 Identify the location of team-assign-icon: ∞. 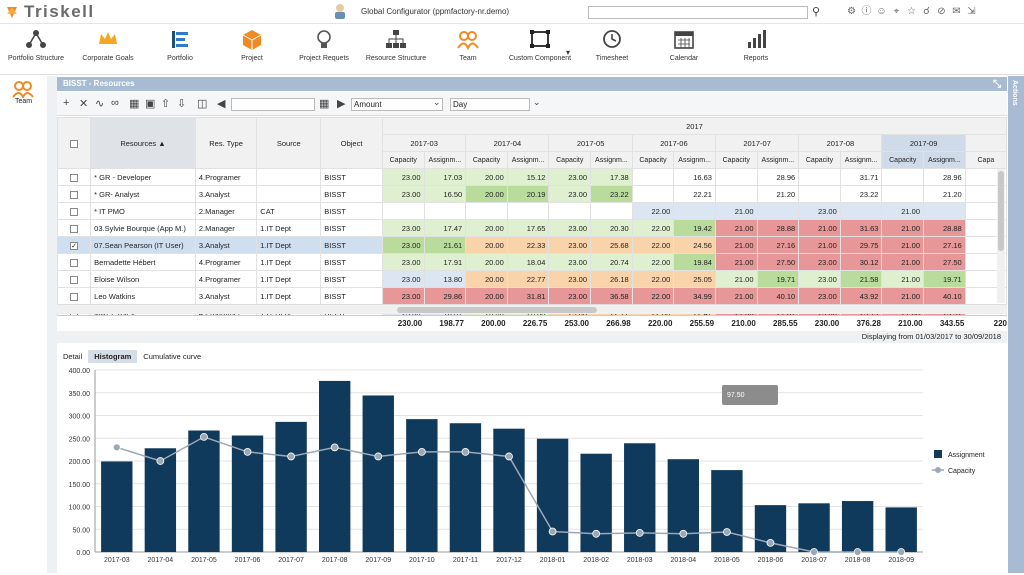
(115, 103).